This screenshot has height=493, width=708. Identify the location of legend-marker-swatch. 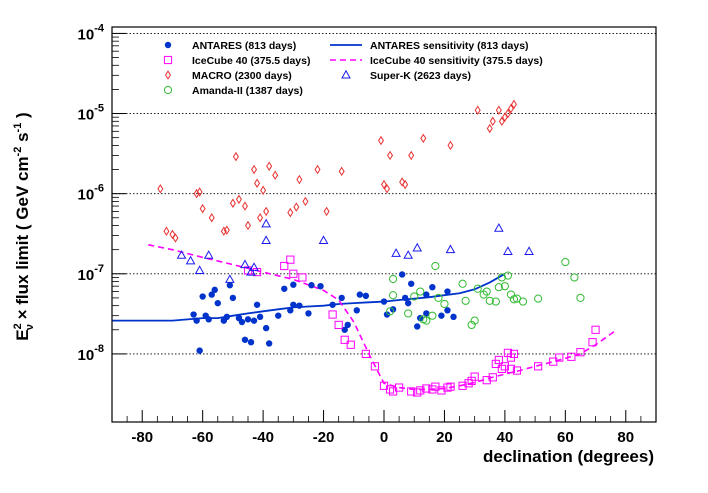
(168, 60).